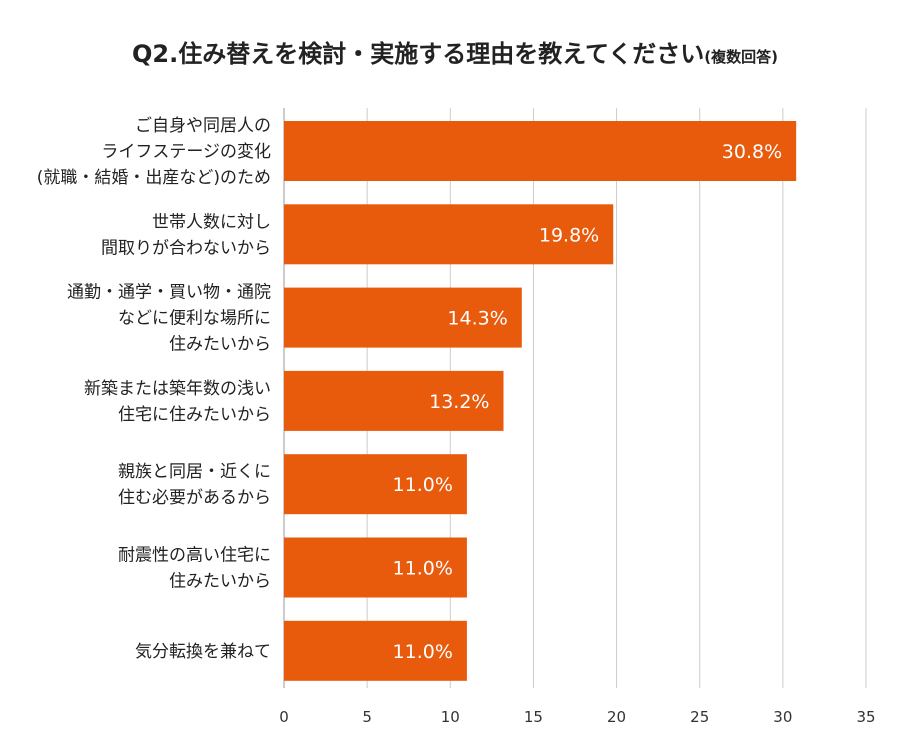 The height and width of the screenshot is (753, 910). I want to click on category-label-3: 新築または築年数の浅い住宅に住みたいから, so click(177, 402).